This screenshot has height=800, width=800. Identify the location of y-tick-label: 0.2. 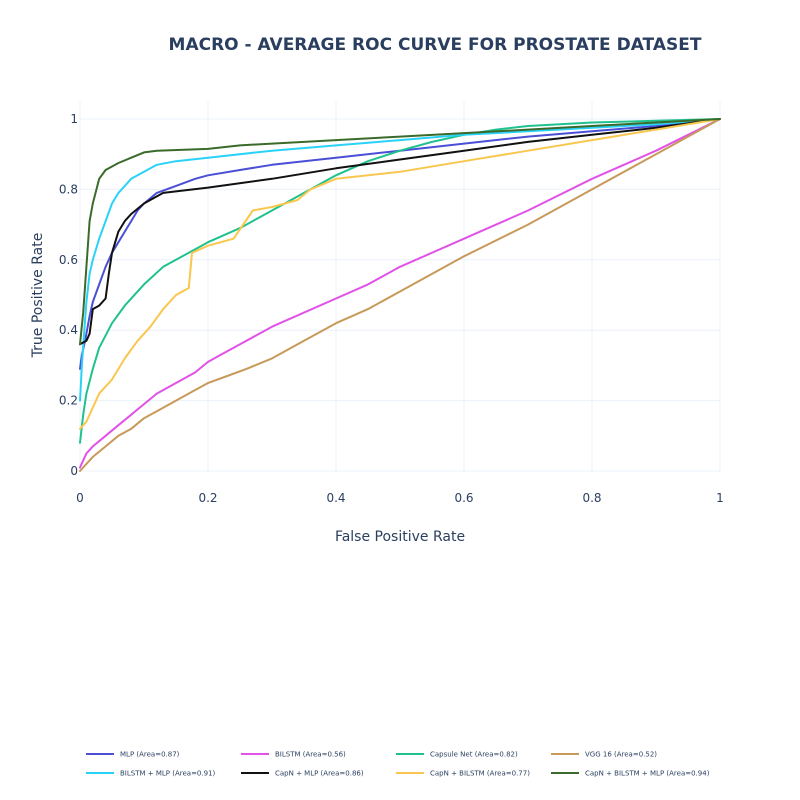
(68, 401).